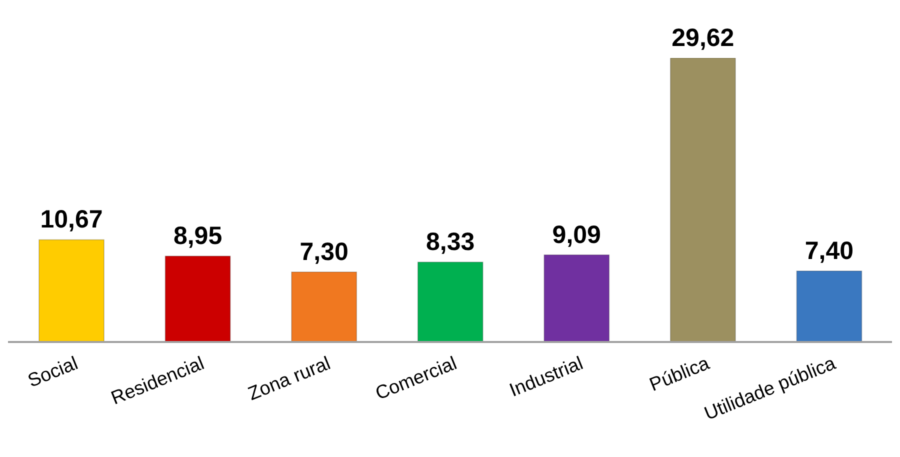 The image size is (900, 457). What do you see at coordinates (324, 252) in the screenshot?
I see `data-label: 7,30` at bounding box center [324, 252].